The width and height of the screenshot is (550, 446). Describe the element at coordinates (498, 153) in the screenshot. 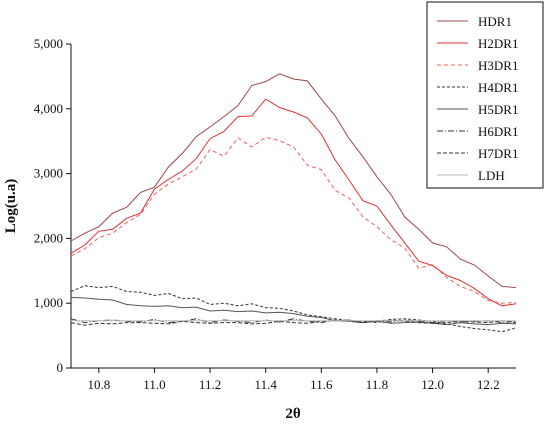

I see `legend-label-h7dr1: H7DR1` at that location.